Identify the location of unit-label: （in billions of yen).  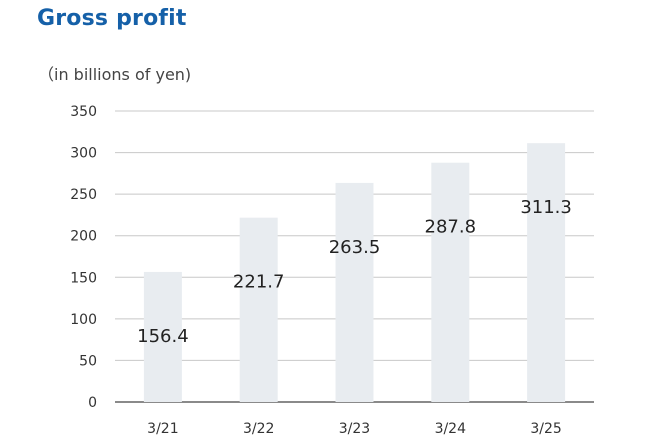
(115, 74).